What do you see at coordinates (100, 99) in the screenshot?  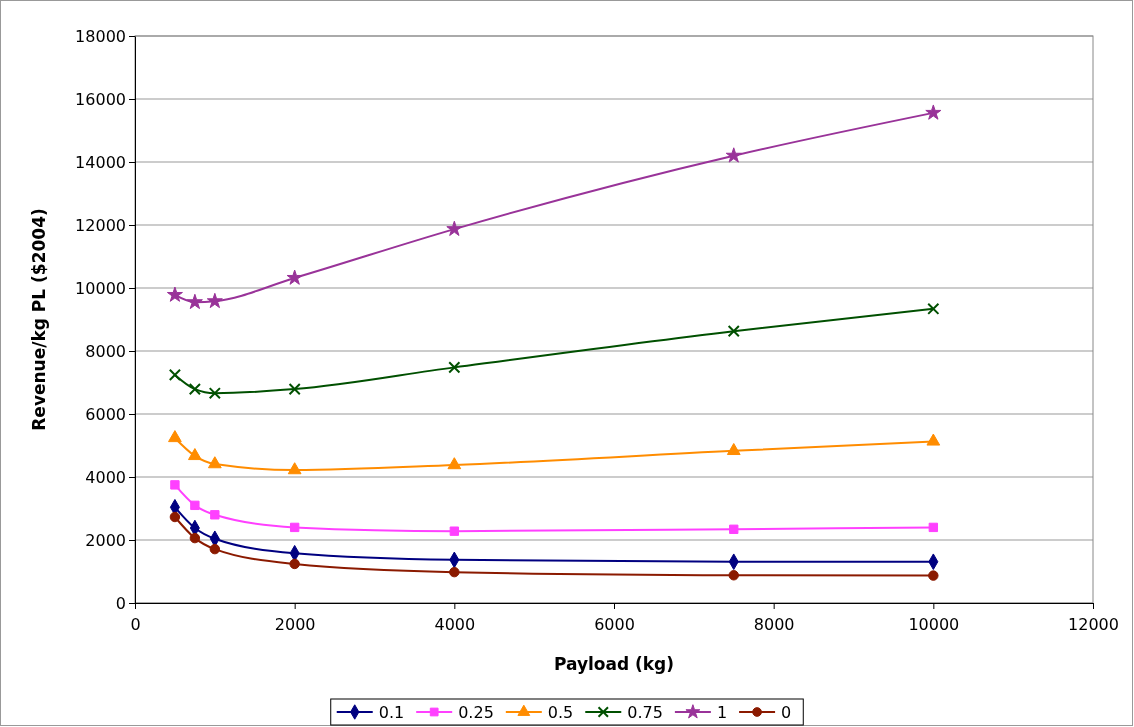 I see `y-tick-label: 16000` at bounding box center [100, 99].